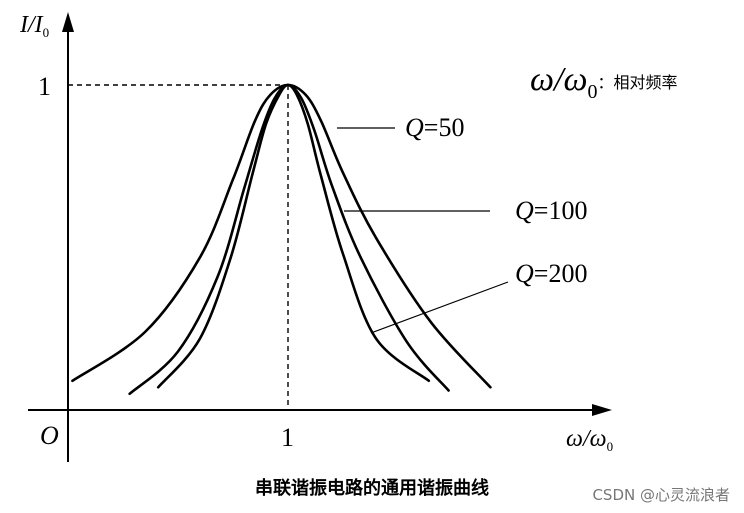 The image size is (744, 513). I want to click on relative-frequency-note: ω/ω0：相对频率, so click(603, 82).